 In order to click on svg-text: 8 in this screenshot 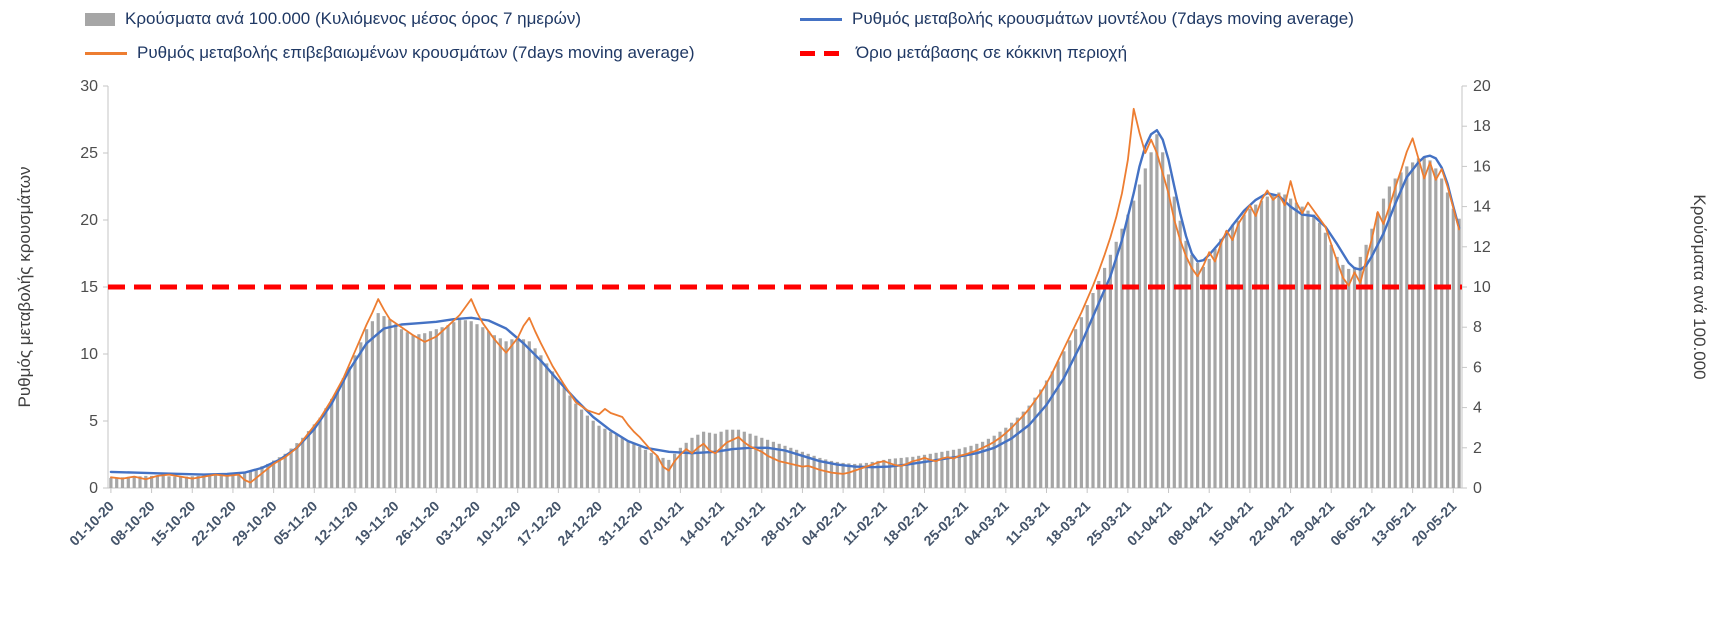, I will do `click(1477, 327)`.